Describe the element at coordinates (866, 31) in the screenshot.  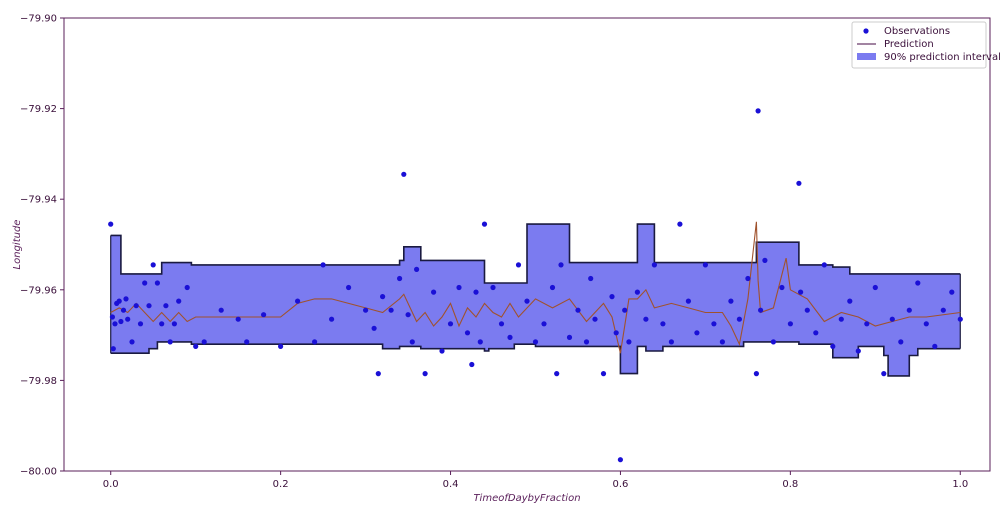
I see `legend-observations-marker` at that location.